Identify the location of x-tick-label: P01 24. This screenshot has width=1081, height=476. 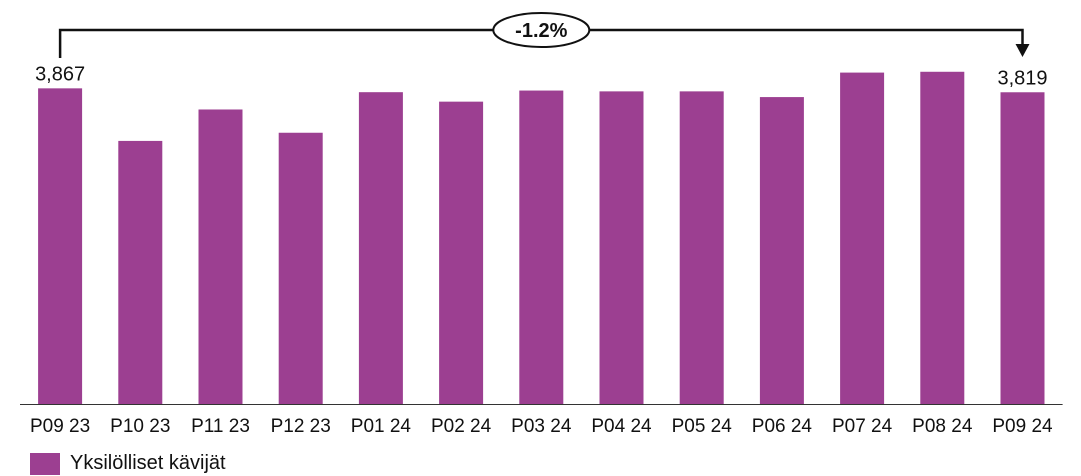
(381, 426).